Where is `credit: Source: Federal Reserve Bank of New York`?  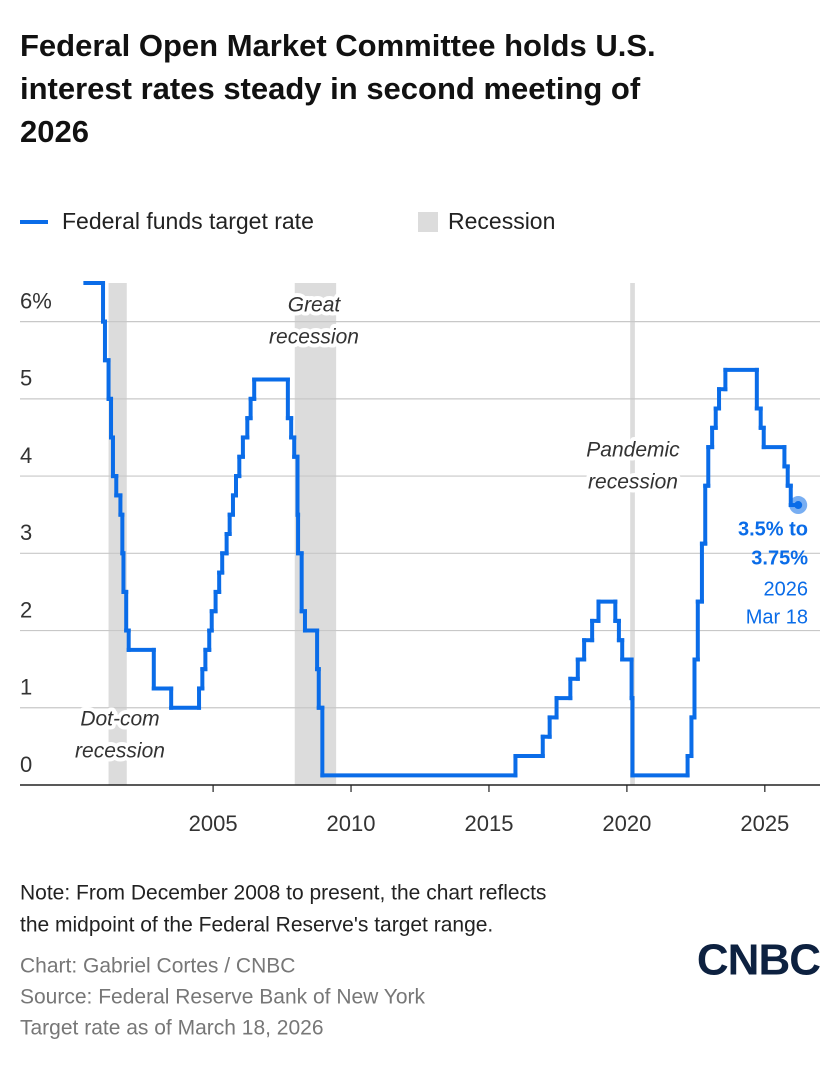
credit: Source: Federal Reserve Bank of New York is located at coordinates (223, 997).